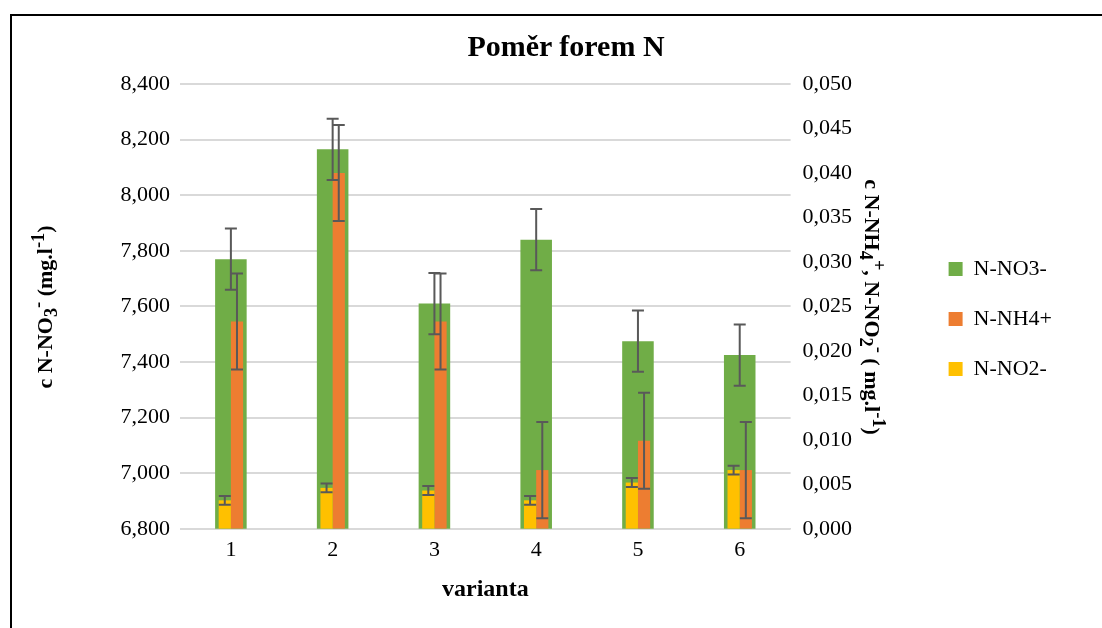 Image resolution: width=1102 pixels, height=628 pixels. I want to click on y-tick-label: 7,400, so click(145, 360).